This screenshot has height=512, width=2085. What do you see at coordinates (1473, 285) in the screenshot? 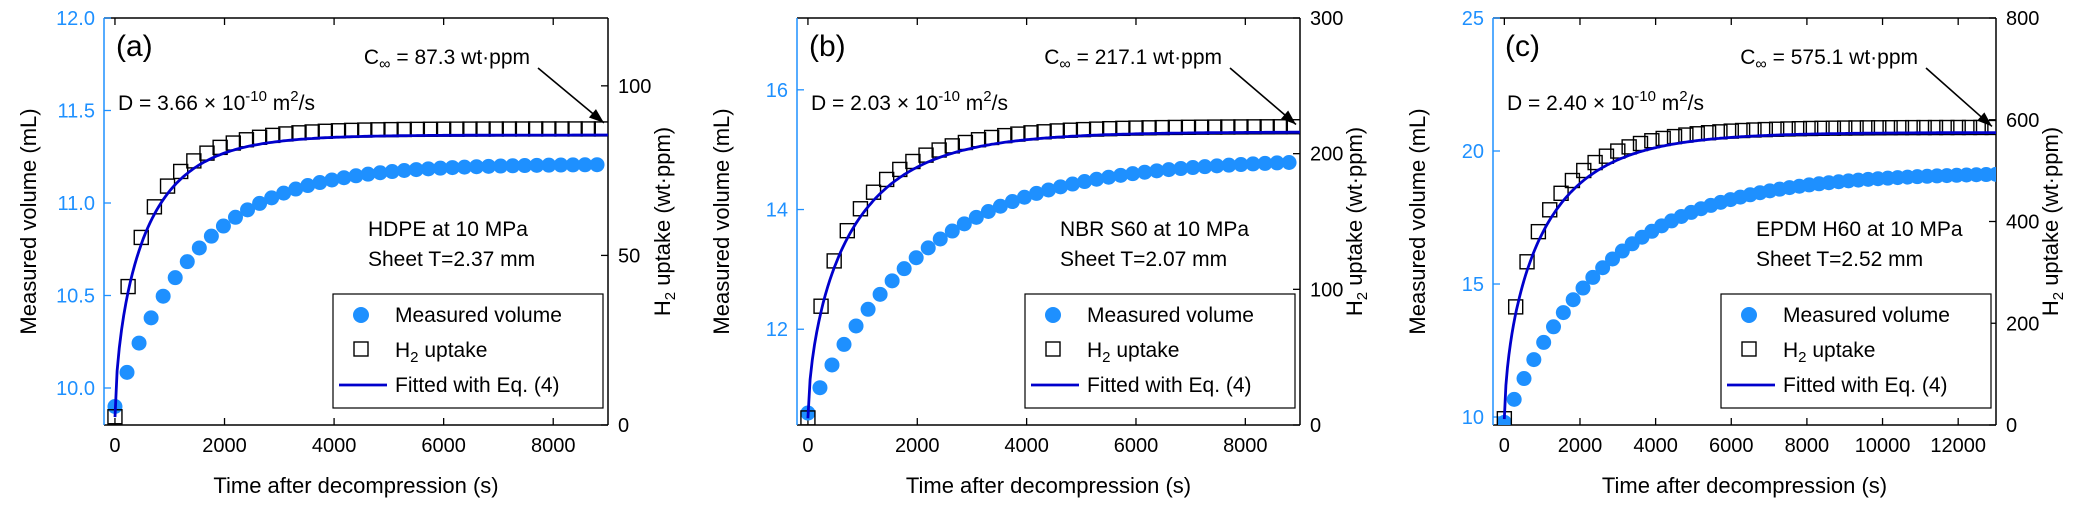
I see `y-left-tick-label: 15` at bounding box center [1473, 285].